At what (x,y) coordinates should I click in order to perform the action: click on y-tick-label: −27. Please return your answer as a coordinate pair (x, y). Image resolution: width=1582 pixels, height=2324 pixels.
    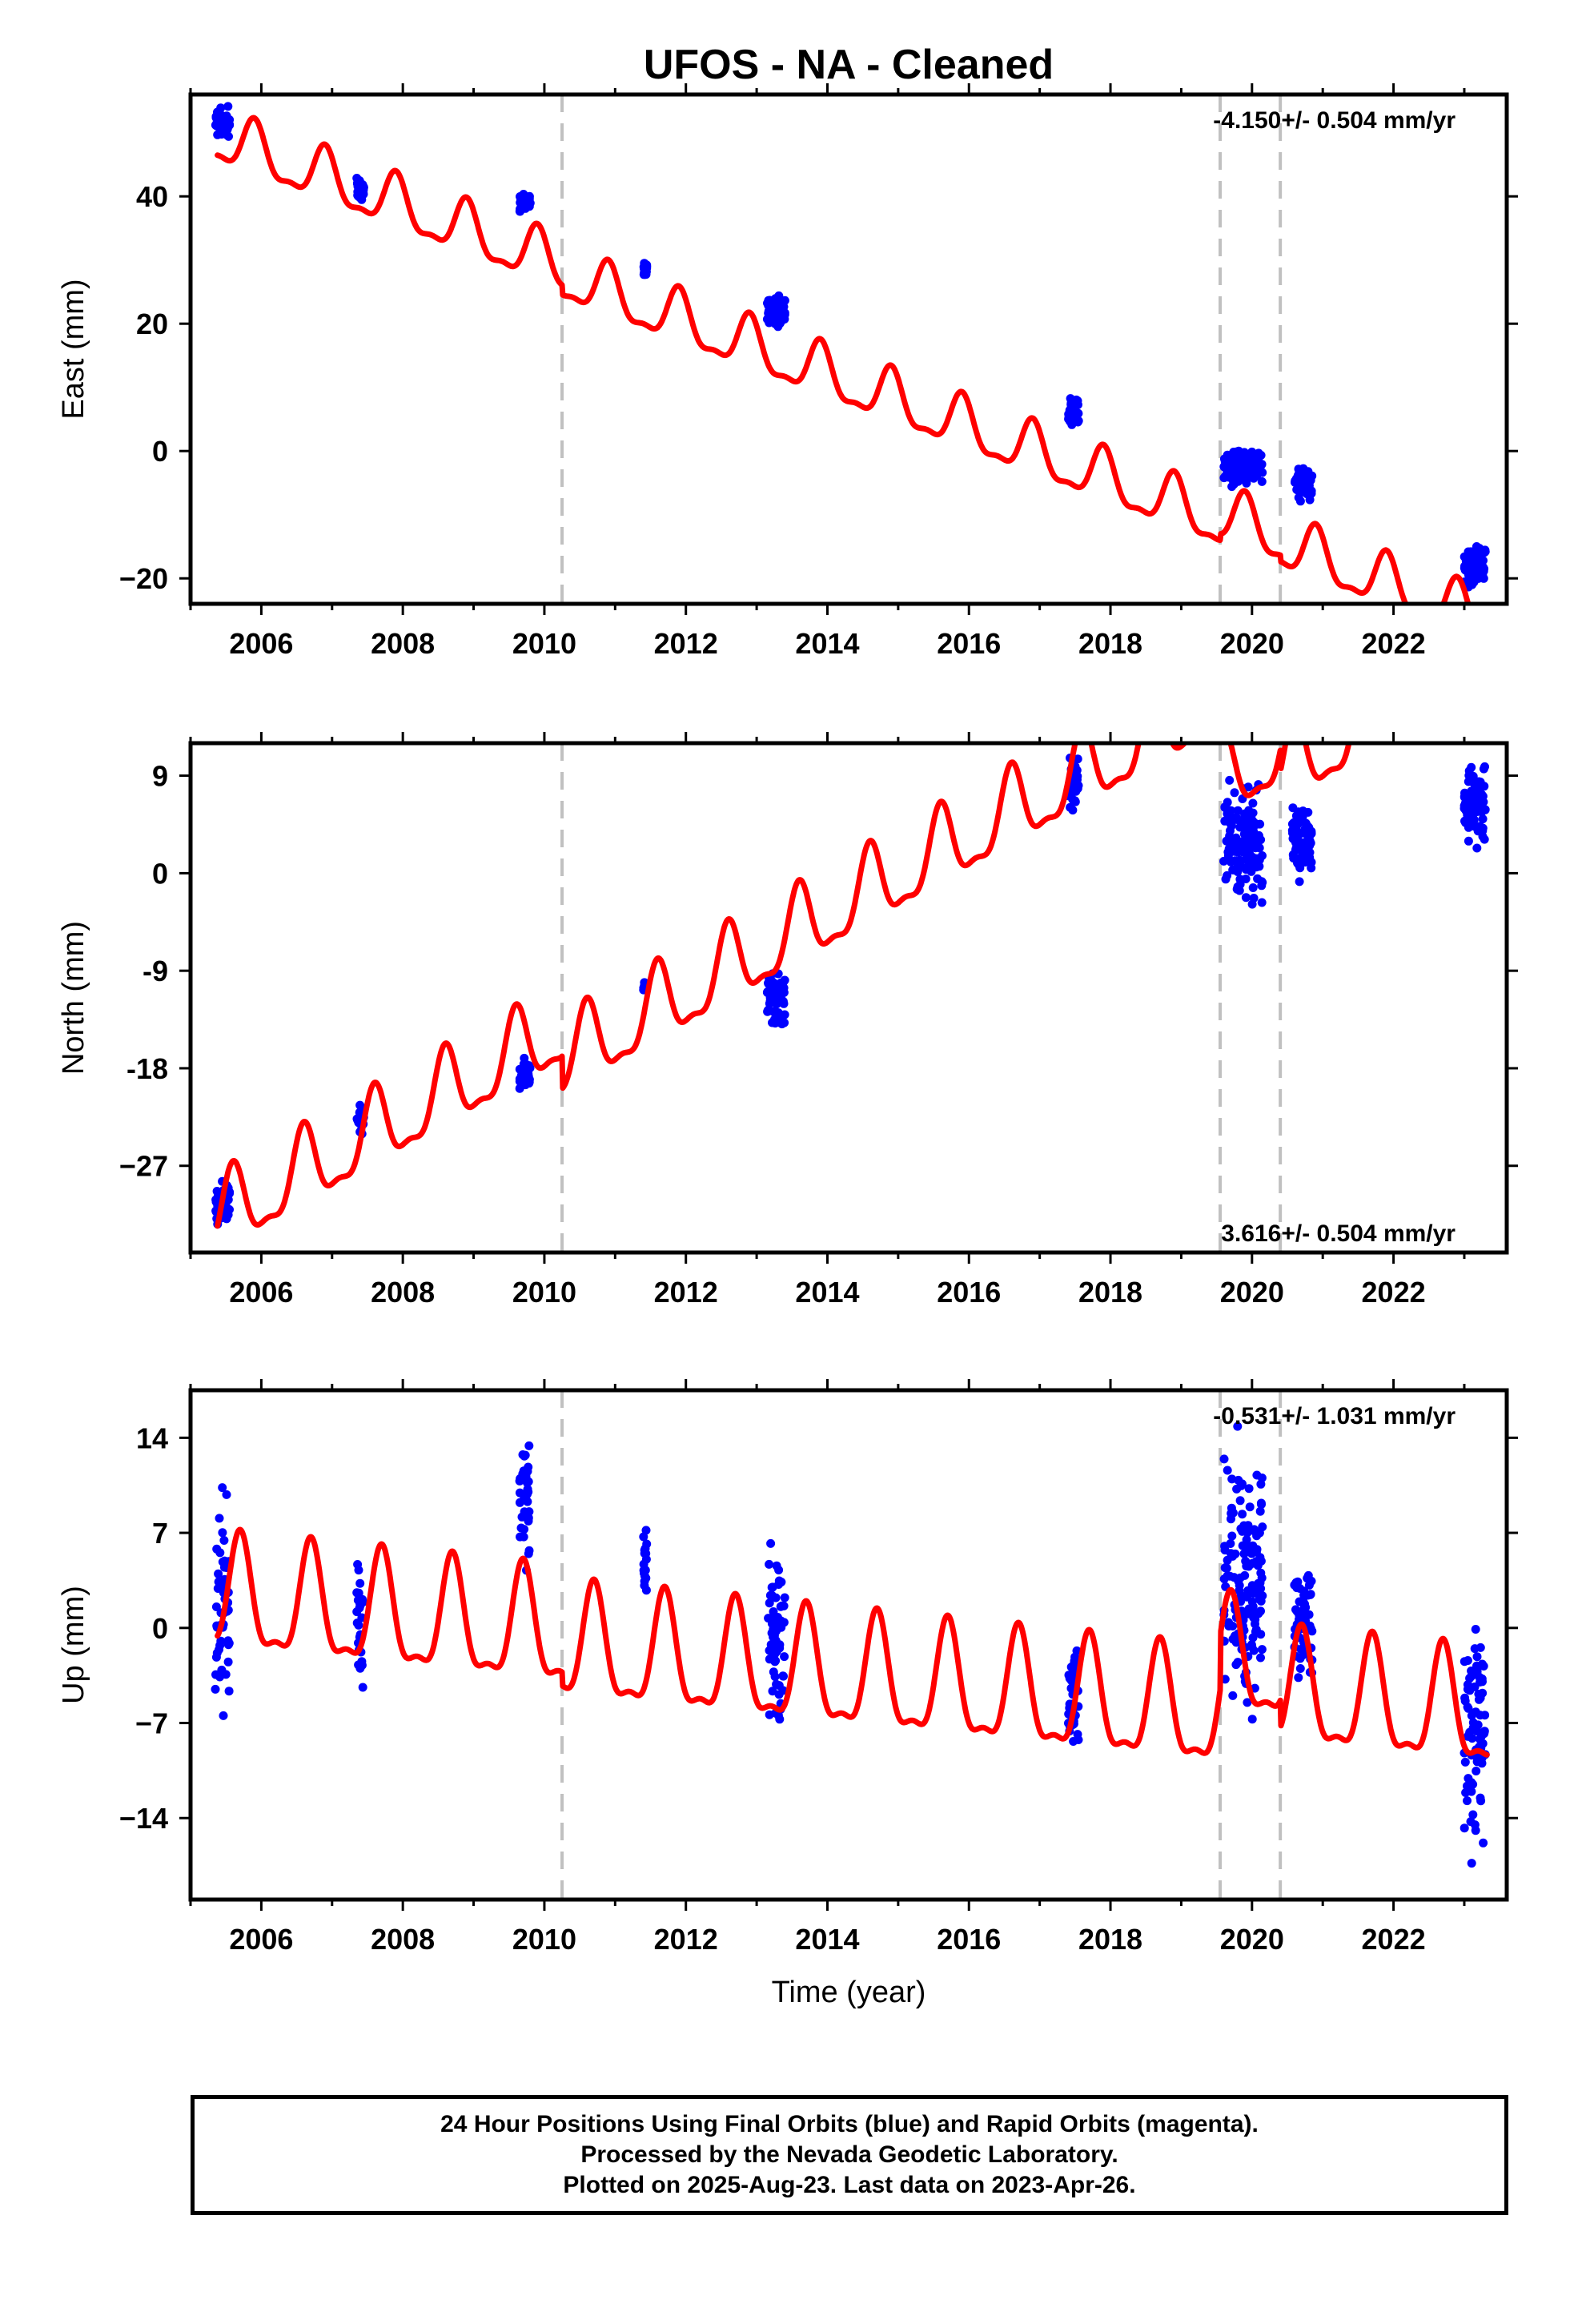
    Looking at the image, I should click on (144, 1166).